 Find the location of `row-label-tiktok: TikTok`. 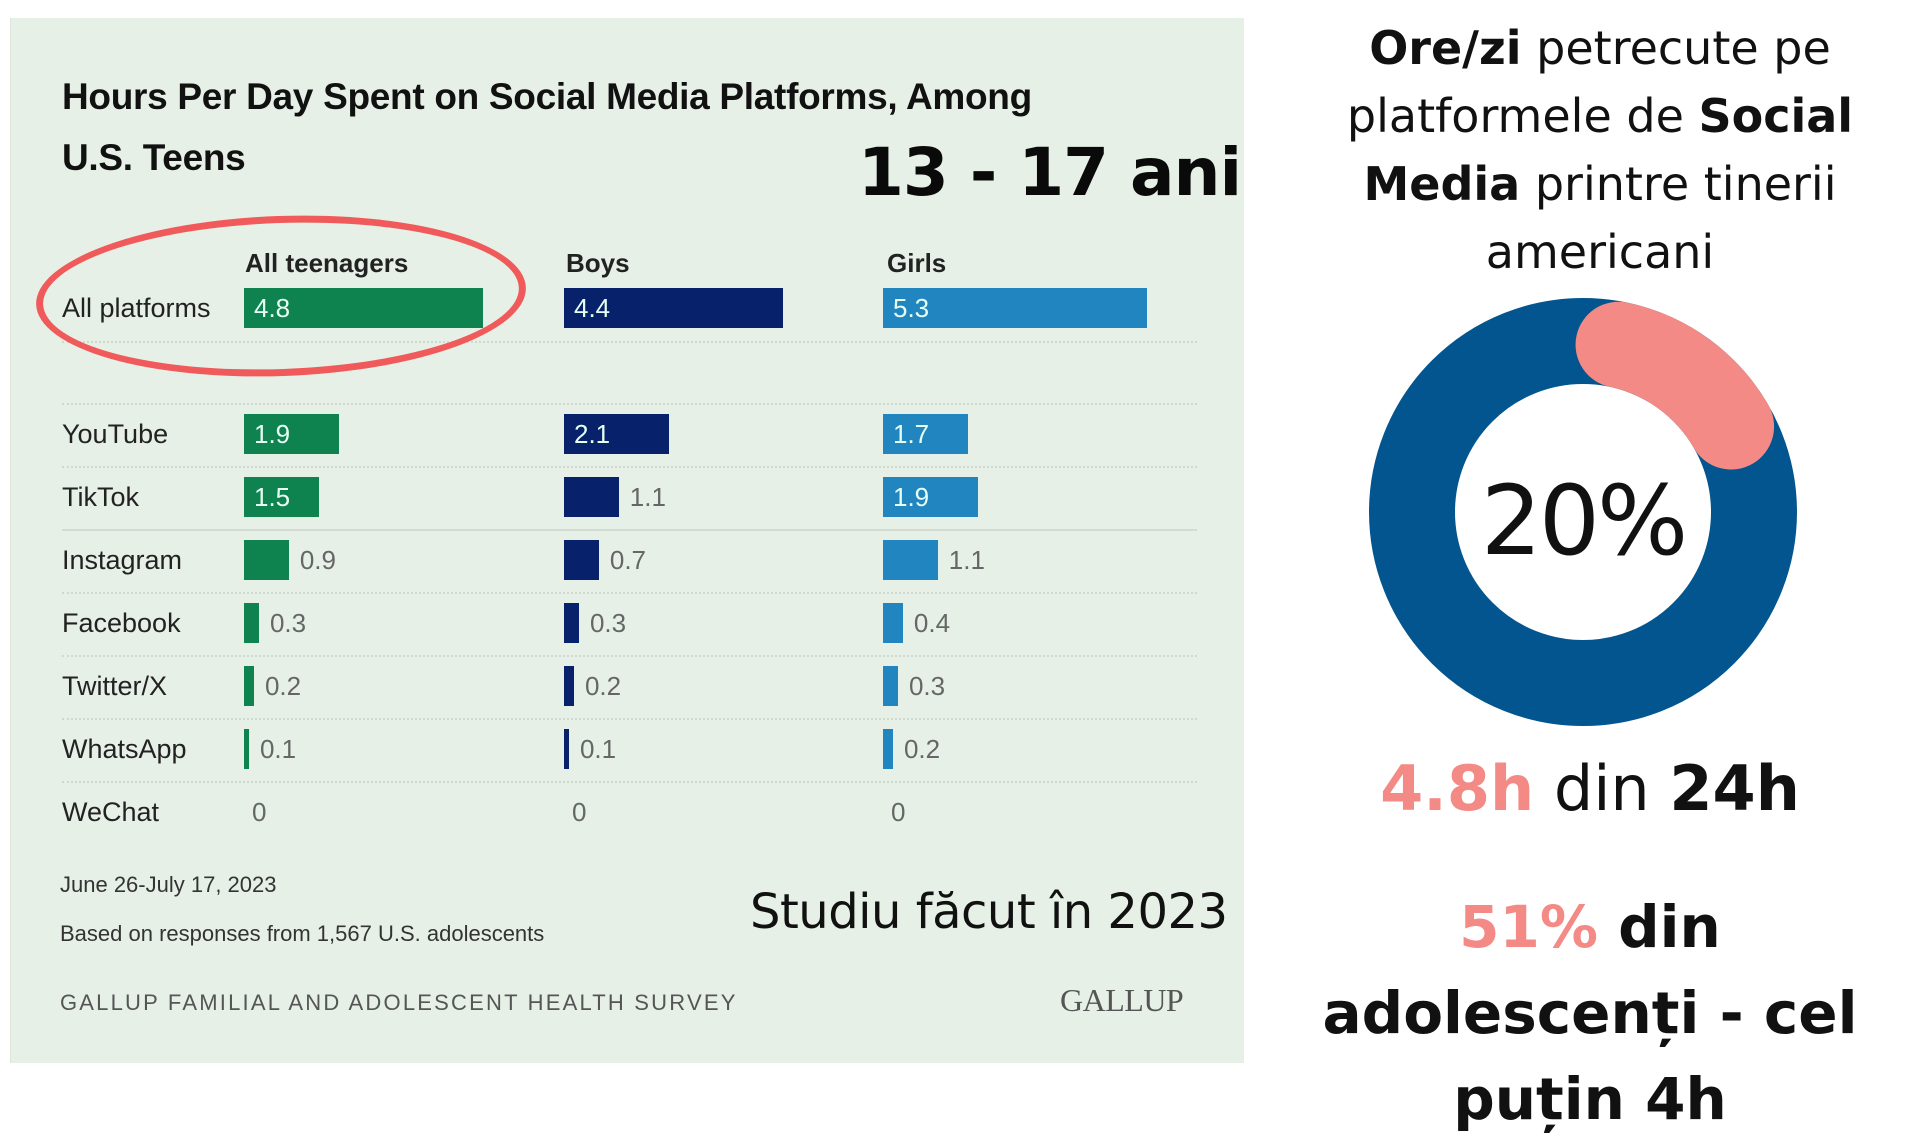

row-label-tiktok: TikTok is located at coordinates (101, 497).